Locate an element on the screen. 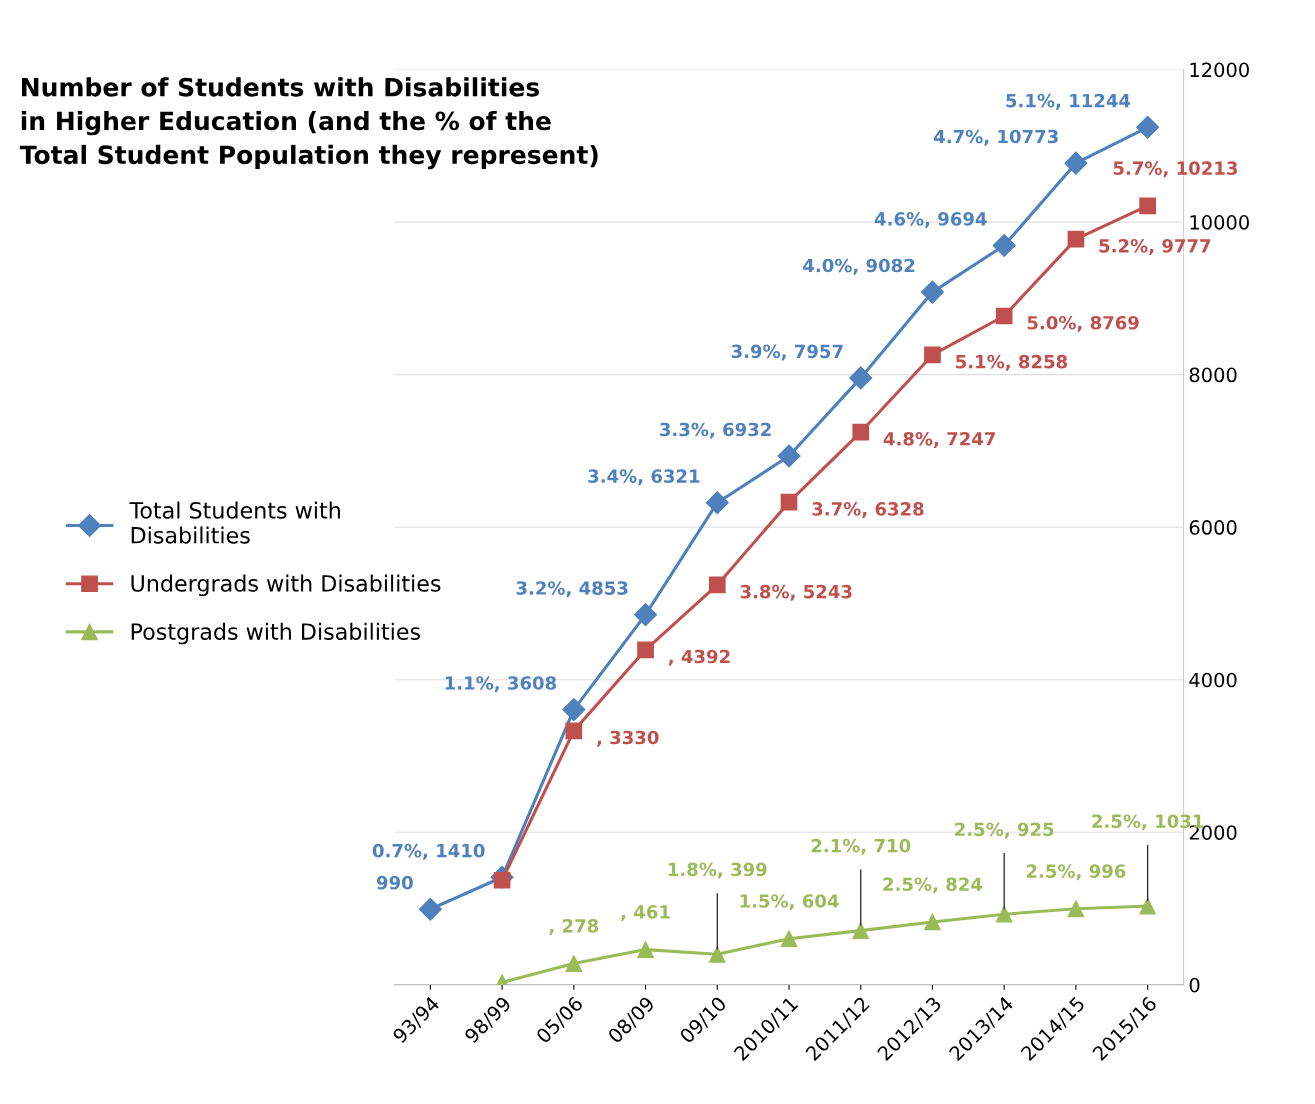  data-label: , 278 is located at coordinates (574, 927).